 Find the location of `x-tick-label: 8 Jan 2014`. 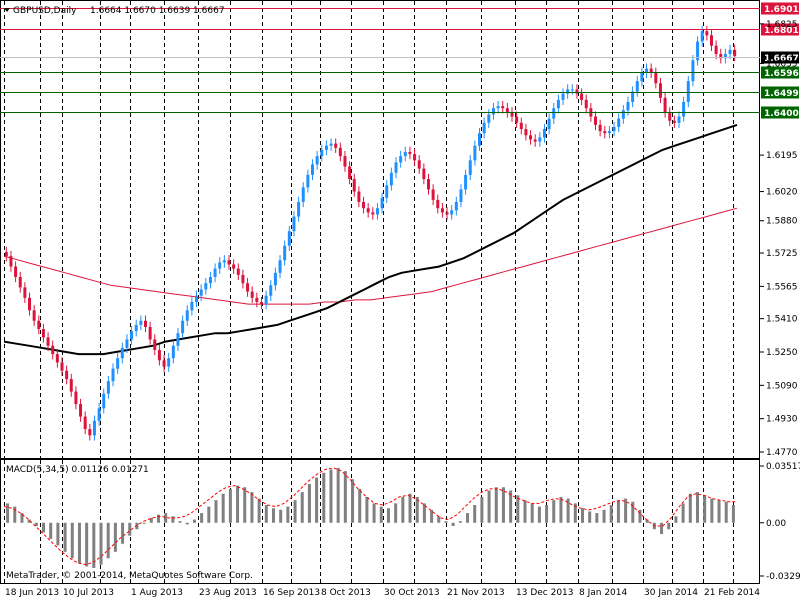

x-tick-label: 8 Jan 2014 is located at coordinates (603, 593).